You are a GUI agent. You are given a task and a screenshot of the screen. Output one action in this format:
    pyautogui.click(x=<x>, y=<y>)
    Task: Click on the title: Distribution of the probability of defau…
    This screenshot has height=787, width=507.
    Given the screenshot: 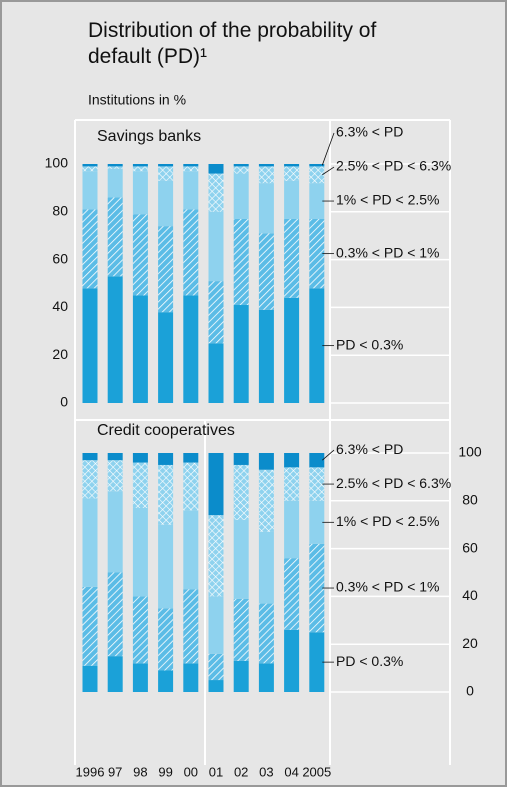 What is the action you would take?
    pyautogui.click(x=232, y=43)
    